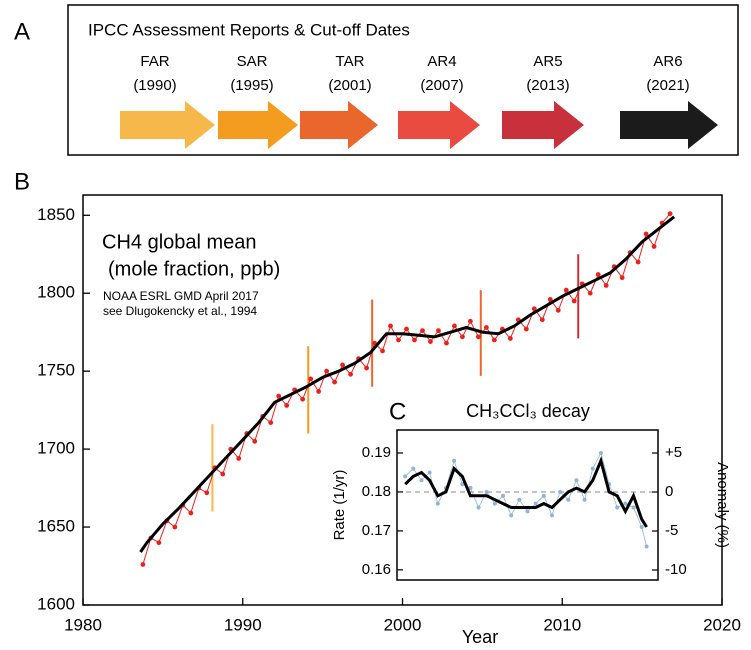  Describe the element at coordinates (397, 411) in the screenshot. I see `panel-label: C` at that location.